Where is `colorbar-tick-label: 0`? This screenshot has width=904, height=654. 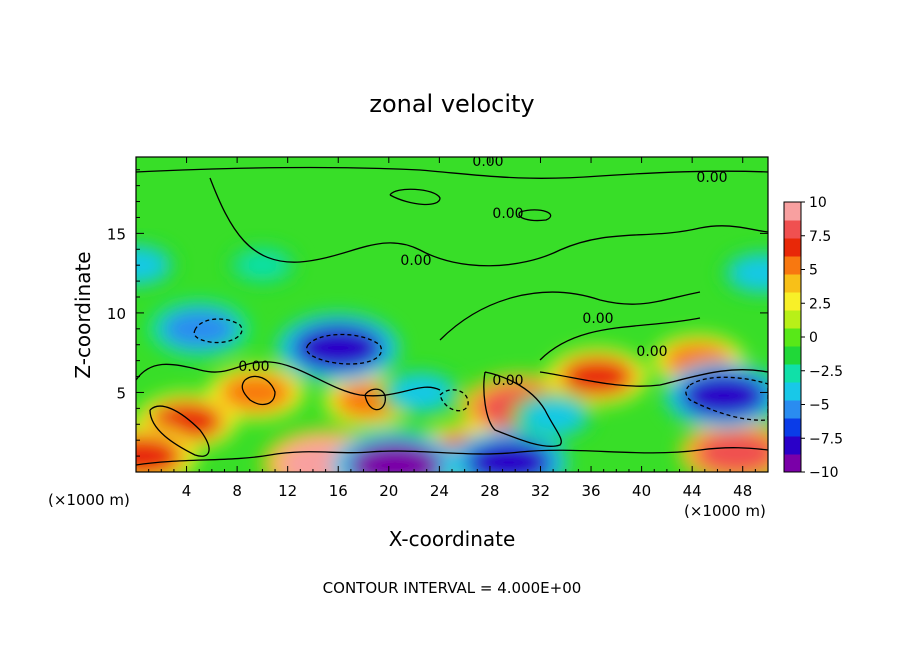
colorbar-tick-label: 0 is located at coordinates (813, 338).